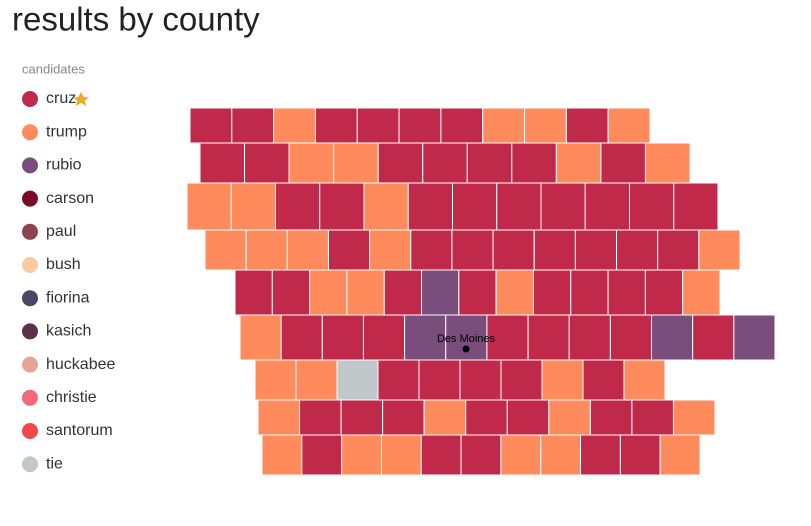  Describe the element at coordinates (81, 99) in the screenshot. I see `winner-star` at that location.